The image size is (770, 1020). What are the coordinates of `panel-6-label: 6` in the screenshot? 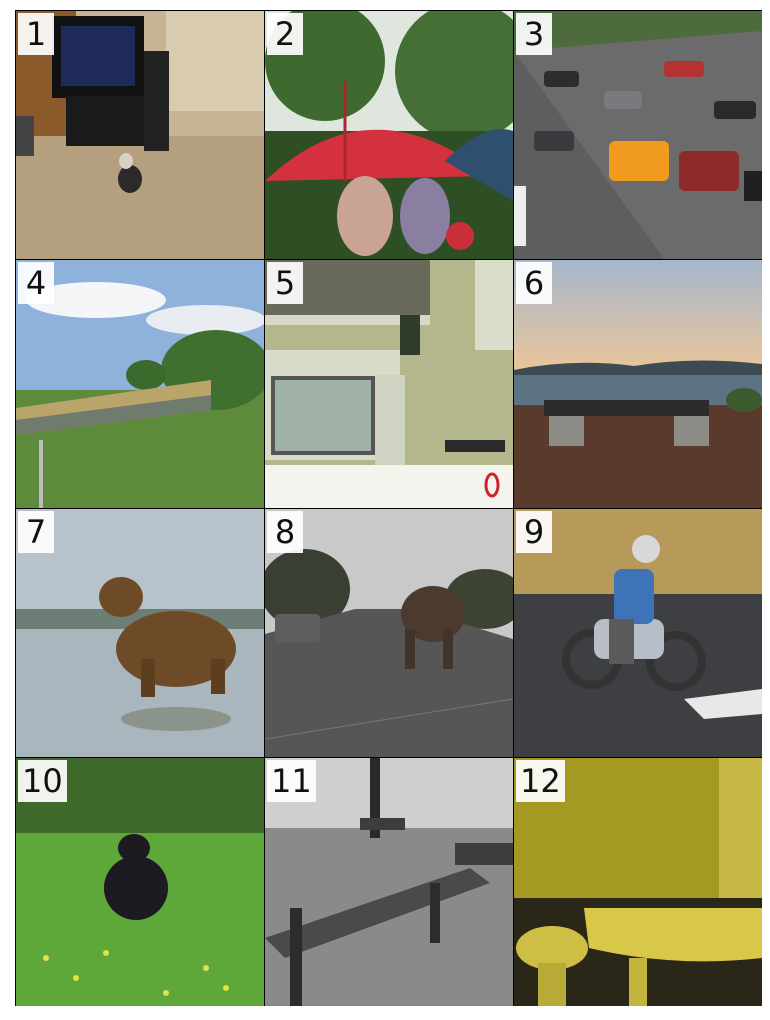 It's located at (534, 283).